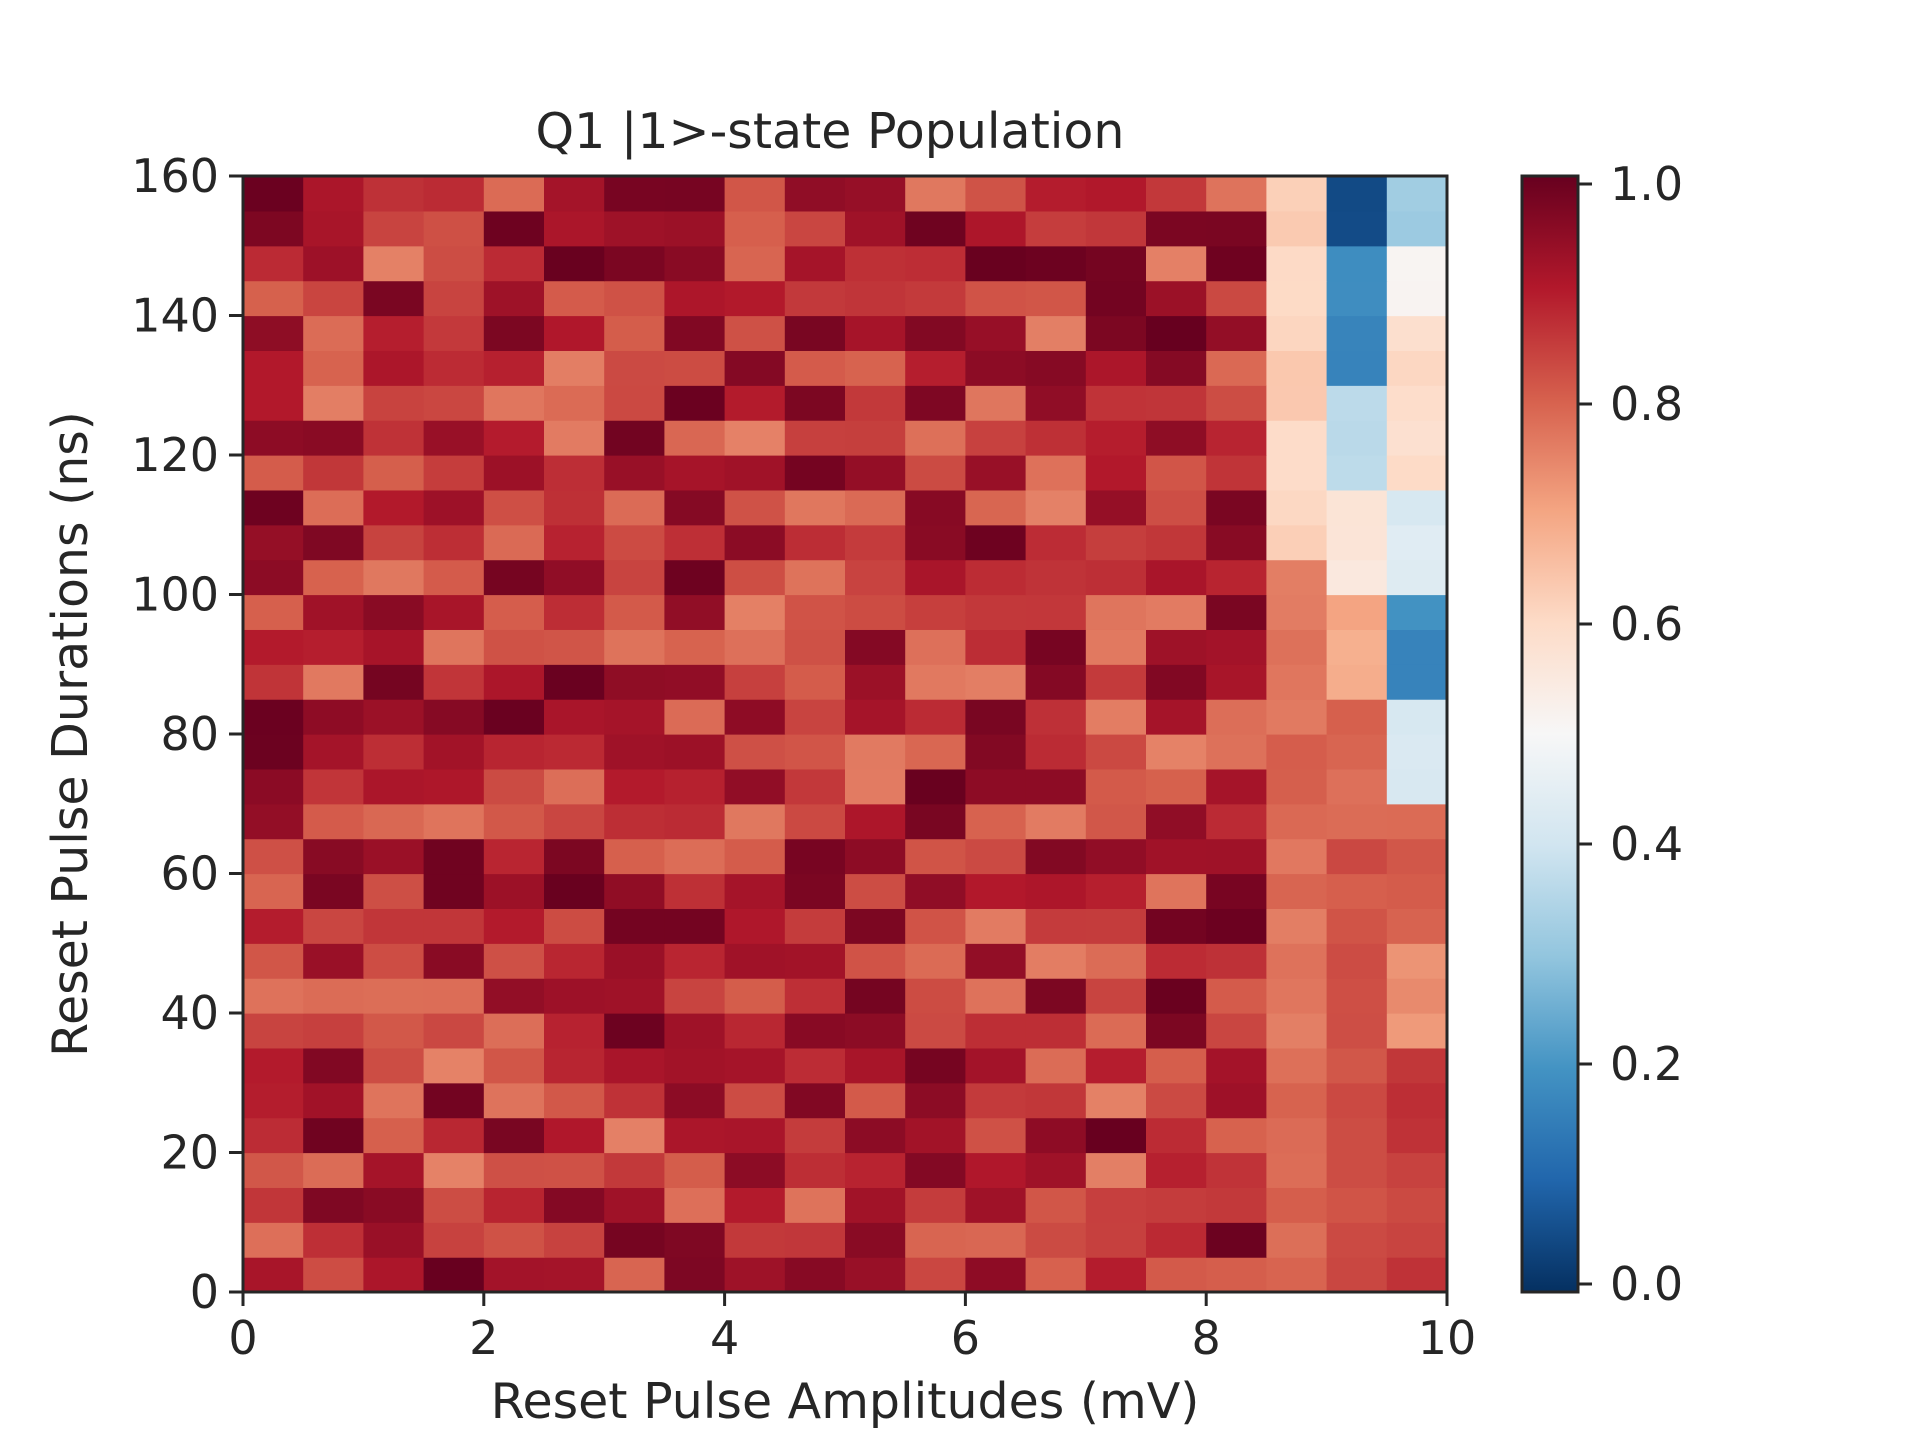  I want to click on x-tick-label: 6, so click(965, 1338).